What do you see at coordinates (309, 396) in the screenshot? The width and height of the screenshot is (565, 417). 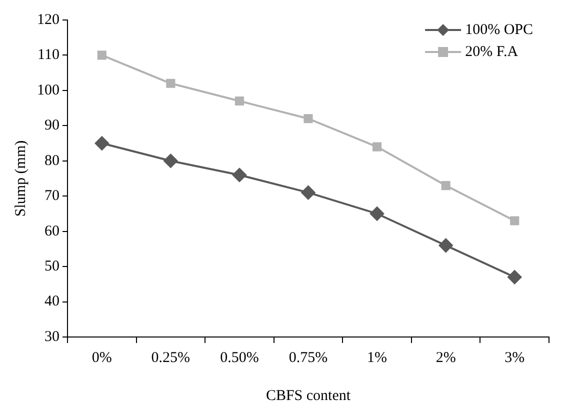 I see `x-axis-title: CBFS content` at bounding box center [309, 396].